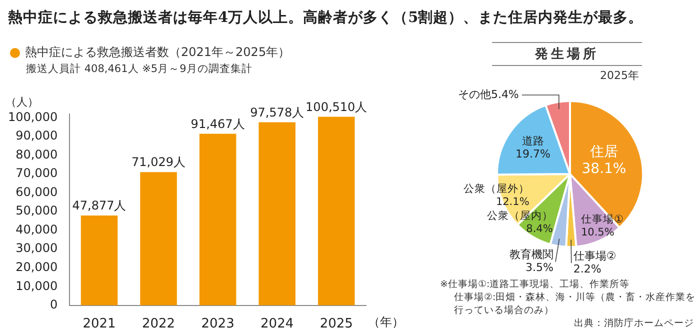  I want to click on chart-subtitle: 2025年, so click(619, 75).